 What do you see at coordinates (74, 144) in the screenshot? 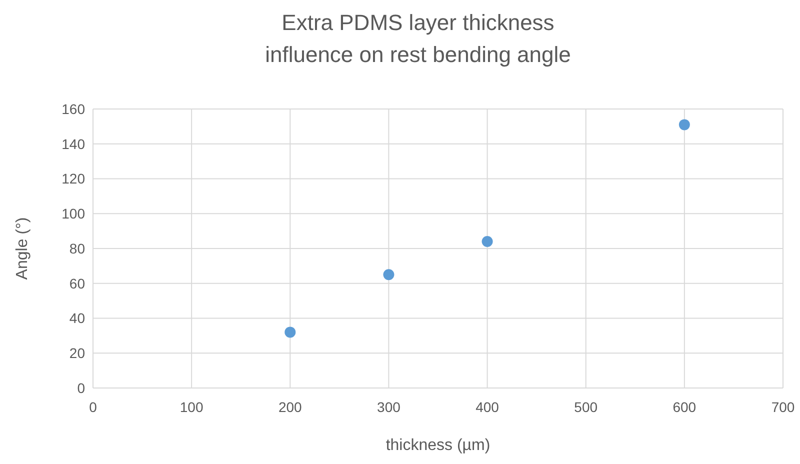
I see `y-tick-label: 140` at bounding box center [74, 144].